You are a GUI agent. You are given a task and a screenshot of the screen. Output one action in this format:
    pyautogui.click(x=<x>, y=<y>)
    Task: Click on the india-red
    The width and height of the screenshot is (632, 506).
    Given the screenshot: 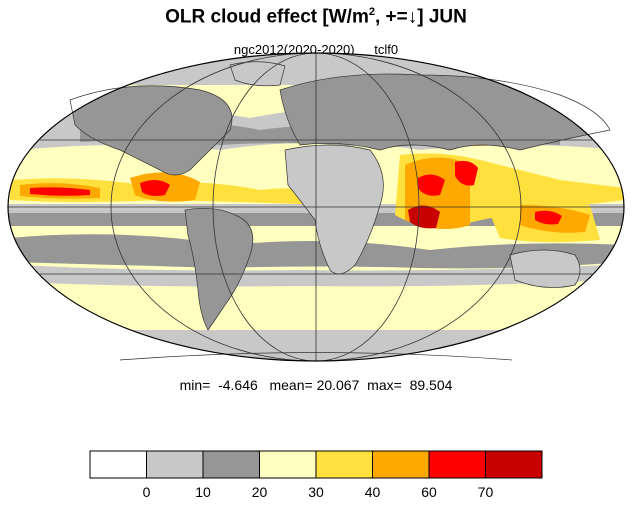 What is the action you would take?
    pyautogui.click(x=431, y=185)
    